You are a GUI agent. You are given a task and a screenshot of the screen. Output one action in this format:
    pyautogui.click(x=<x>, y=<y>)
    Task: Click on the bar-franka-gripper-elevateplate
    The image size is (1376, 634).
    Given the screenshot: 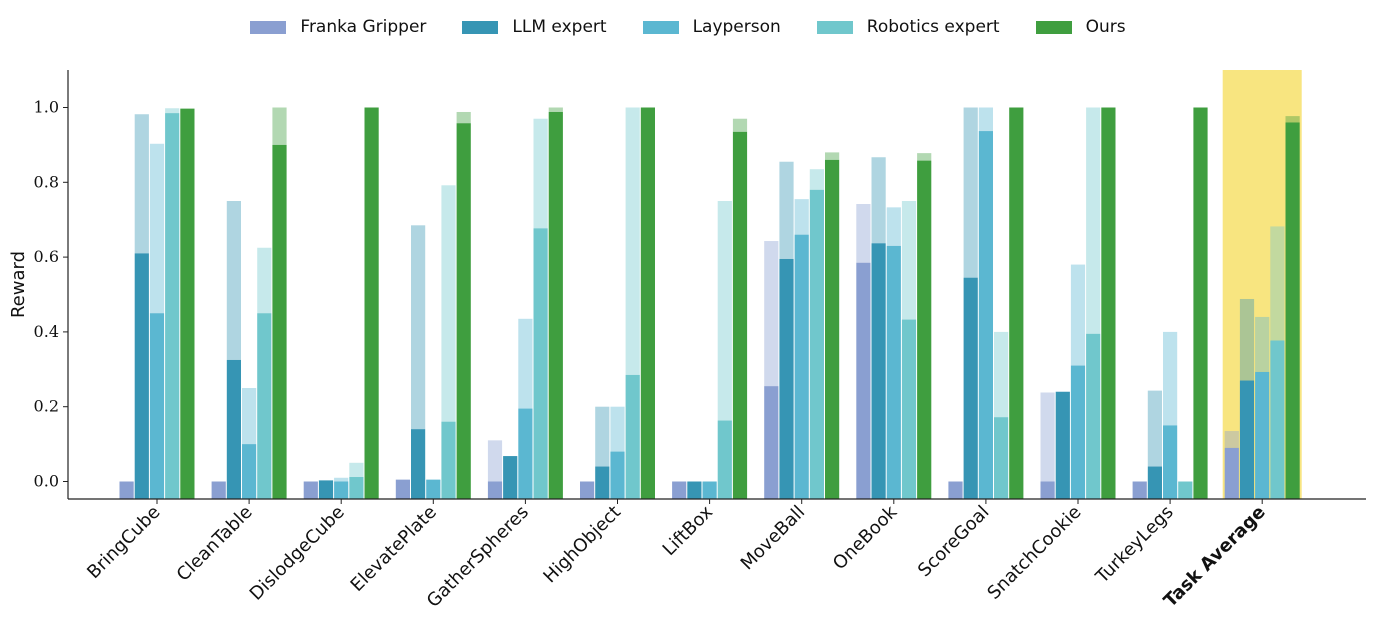 What is the action you would take?
    pyautogui.click(x=402, y=489)
    